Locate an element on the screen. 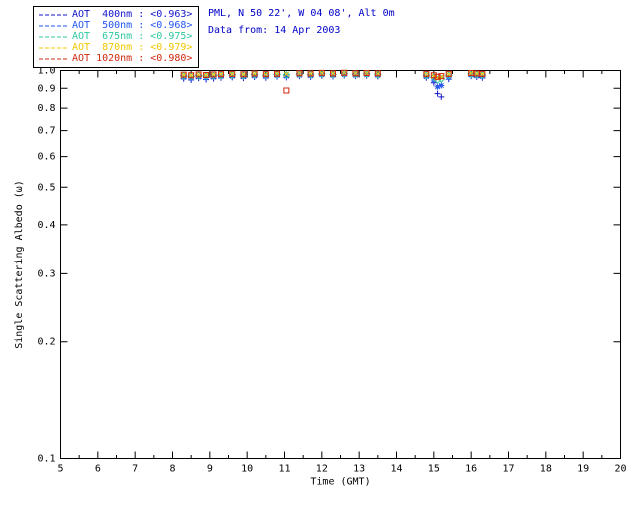 The height and width of the screenshot is (512, 640). x-tick-label: 9 is located at coordinates (210, 469).